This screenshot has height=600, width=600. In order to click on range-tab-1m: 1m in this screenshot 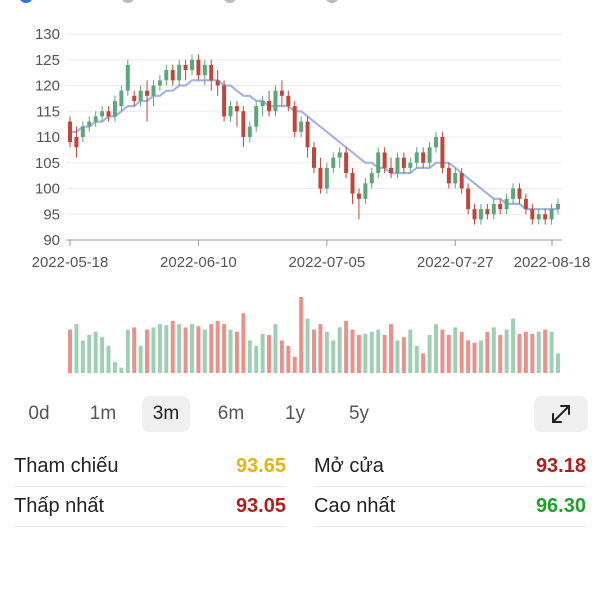, I will do `click(103, 413)`.